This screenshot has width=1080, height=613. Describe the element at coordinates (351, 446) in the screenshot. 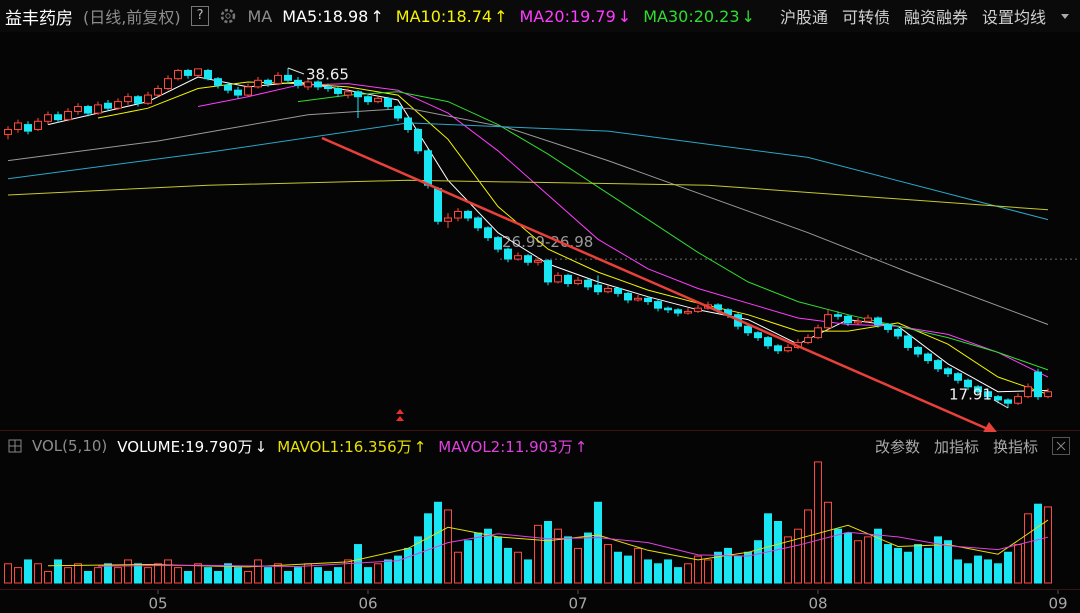

I see `legend-item: MAVOL1:16.356万 ↑` at that location.